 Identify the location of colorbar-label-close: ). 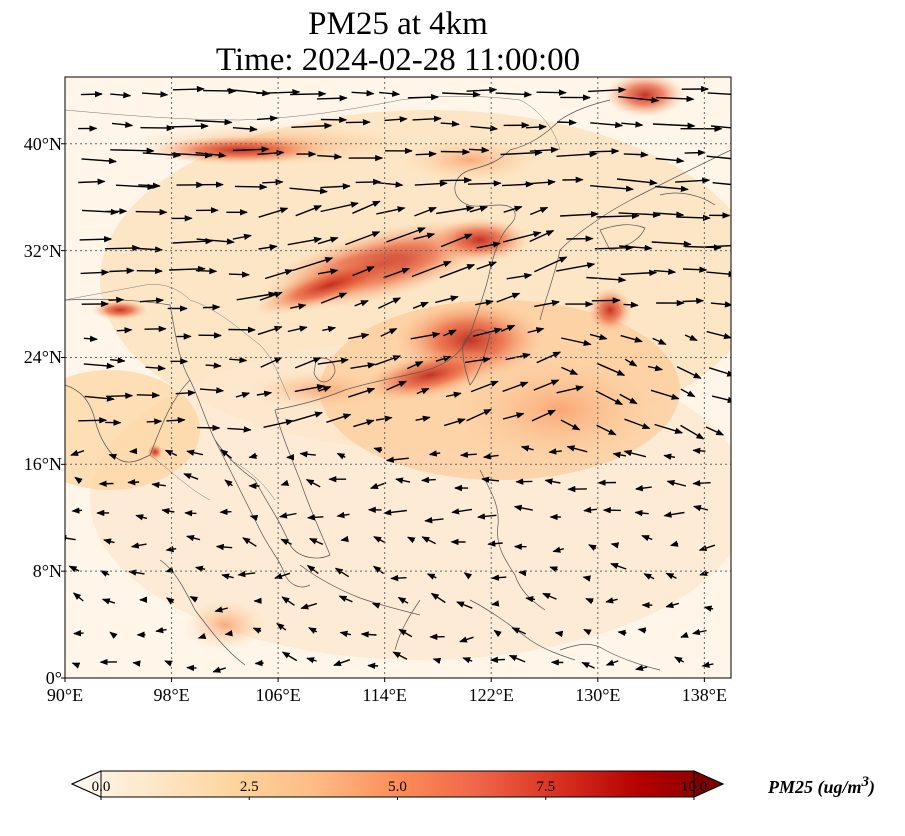
(872, 787).